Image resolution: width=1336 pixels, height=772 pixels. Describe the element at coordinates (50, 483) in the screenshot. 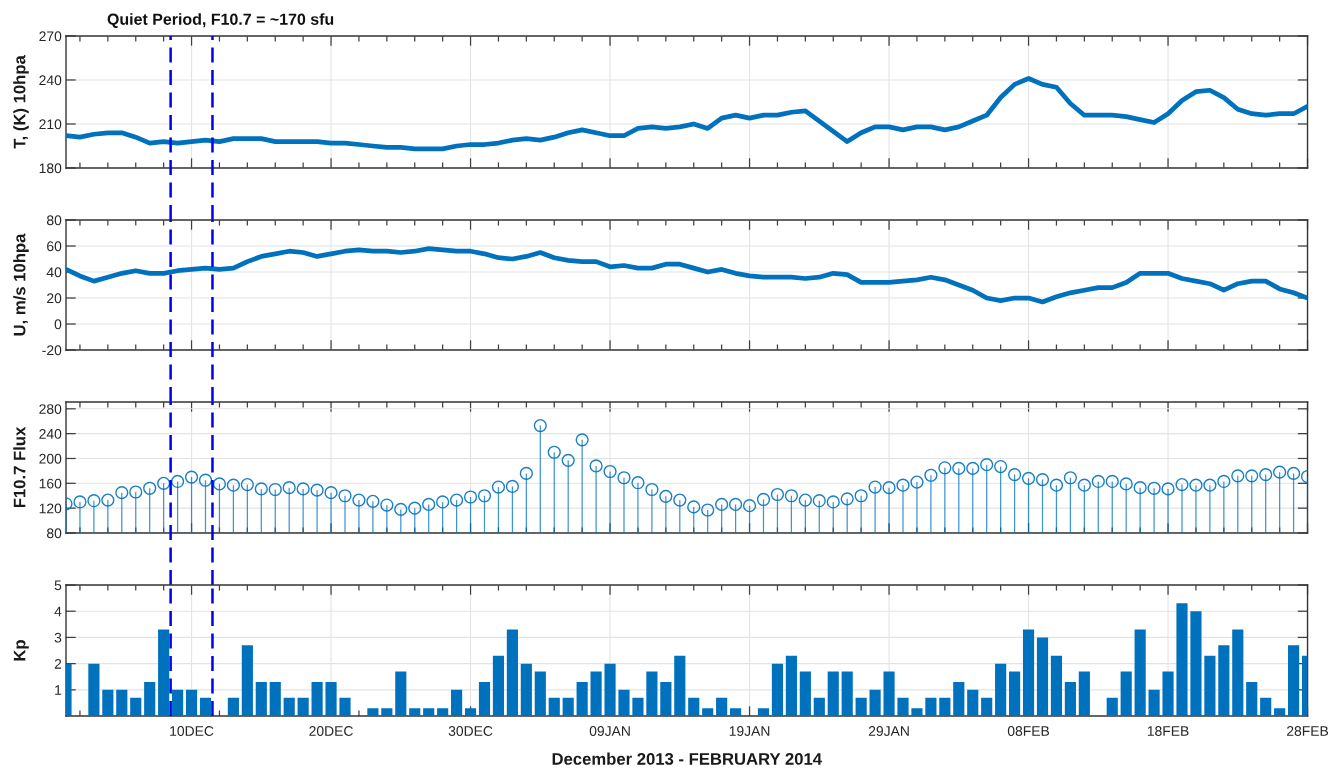

I see `y-tick-label: 160` at that location.